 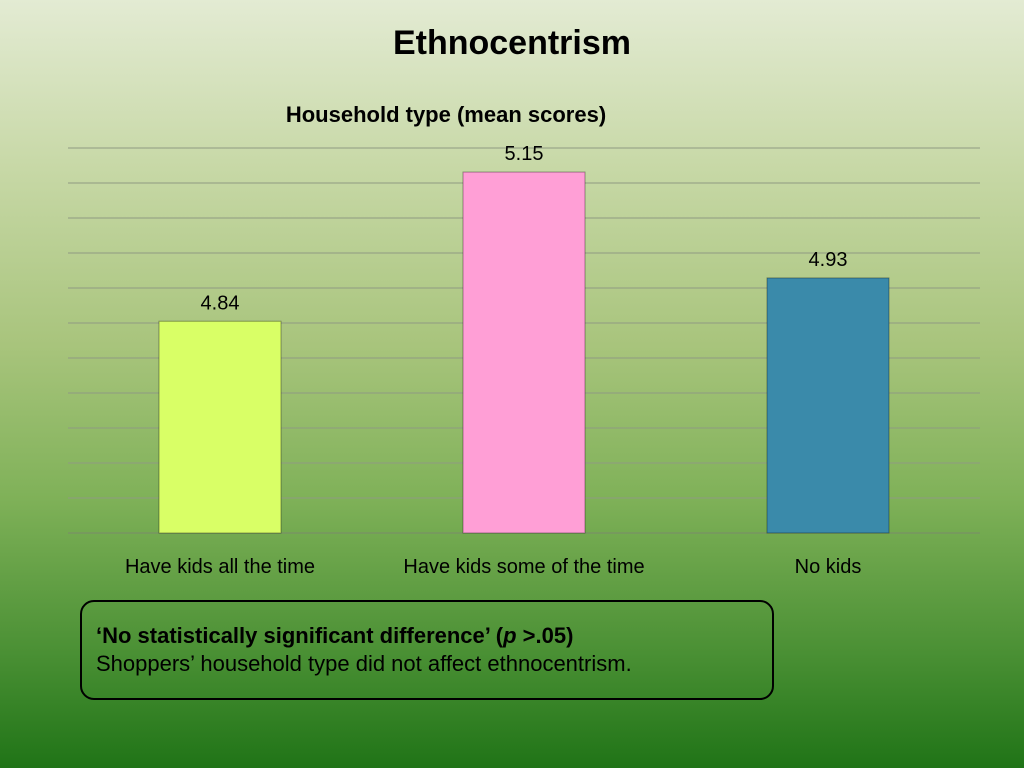 I want to click on note-p-symbol: p, so click(x=510, y=635).